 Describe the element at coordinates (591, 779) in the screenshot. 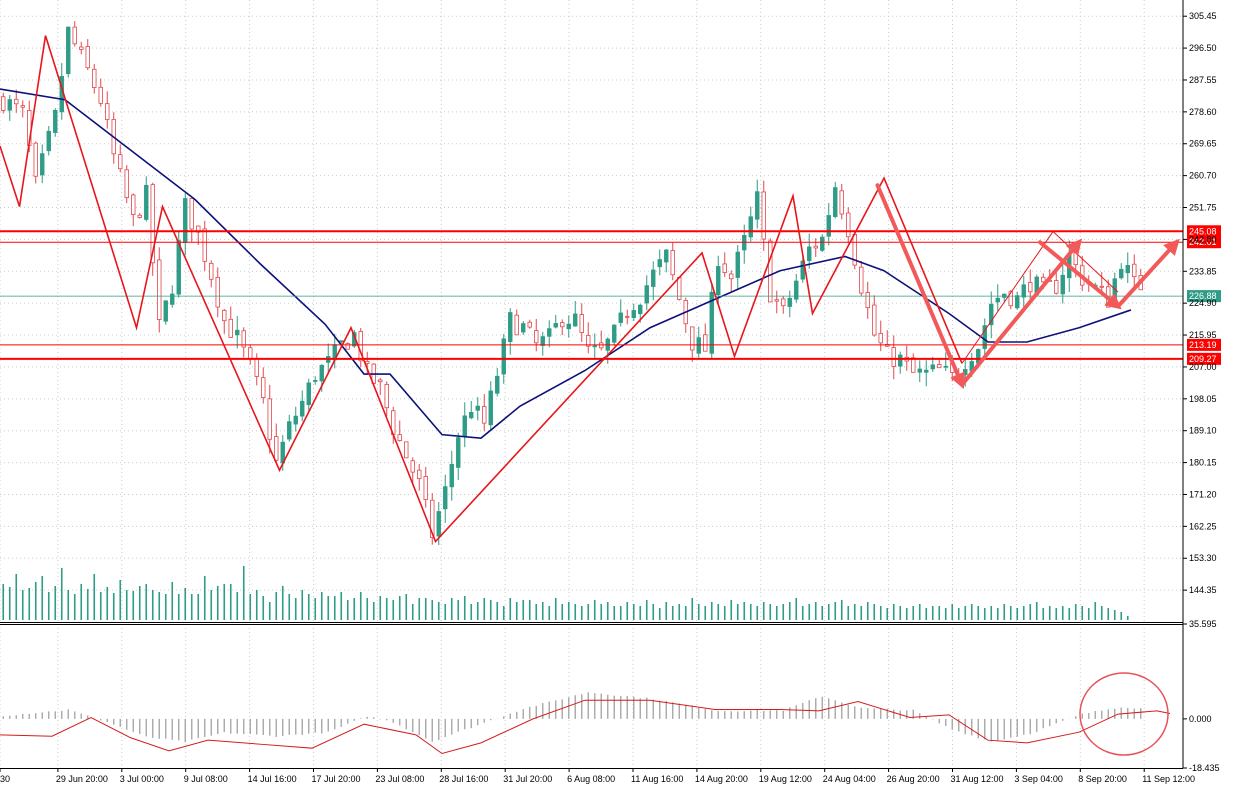

I see `x-tick-label: 6 Aug 08:00` at that location.